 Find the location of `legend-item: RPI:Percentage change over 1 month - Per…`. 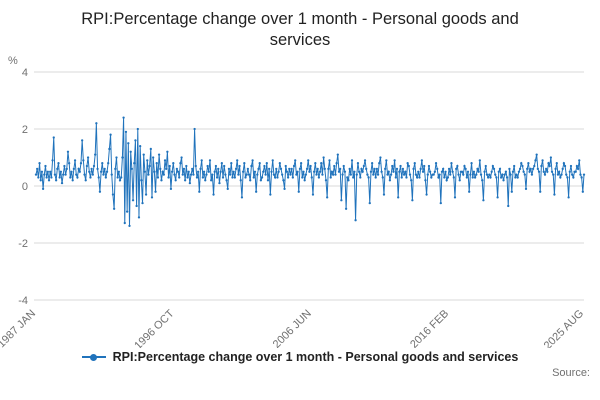

legend-item: RPI:Percentage change over 1 month - Per… is located at coordinates (300, 357).